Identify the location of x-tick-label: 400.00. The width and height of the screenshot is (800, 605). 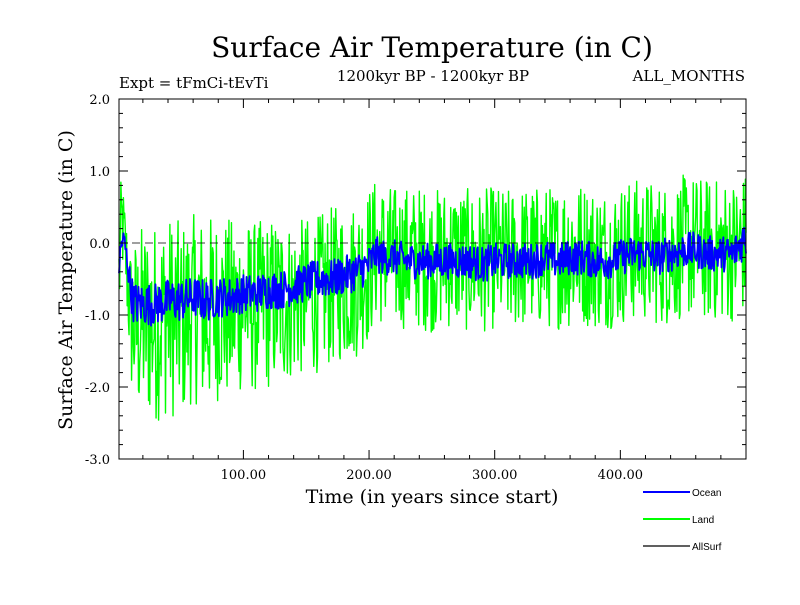
(621, 475).